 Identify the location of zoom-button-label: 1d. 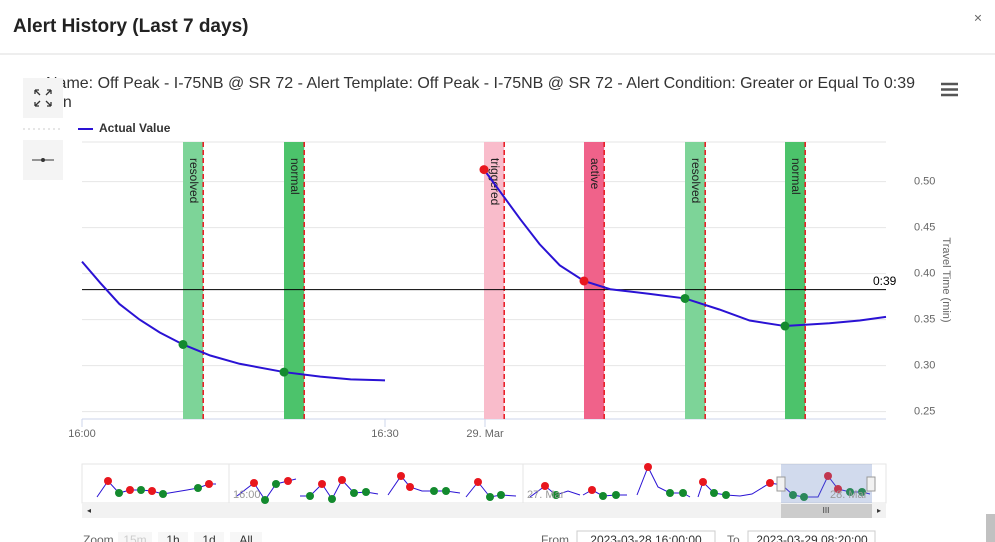
(208, 537).